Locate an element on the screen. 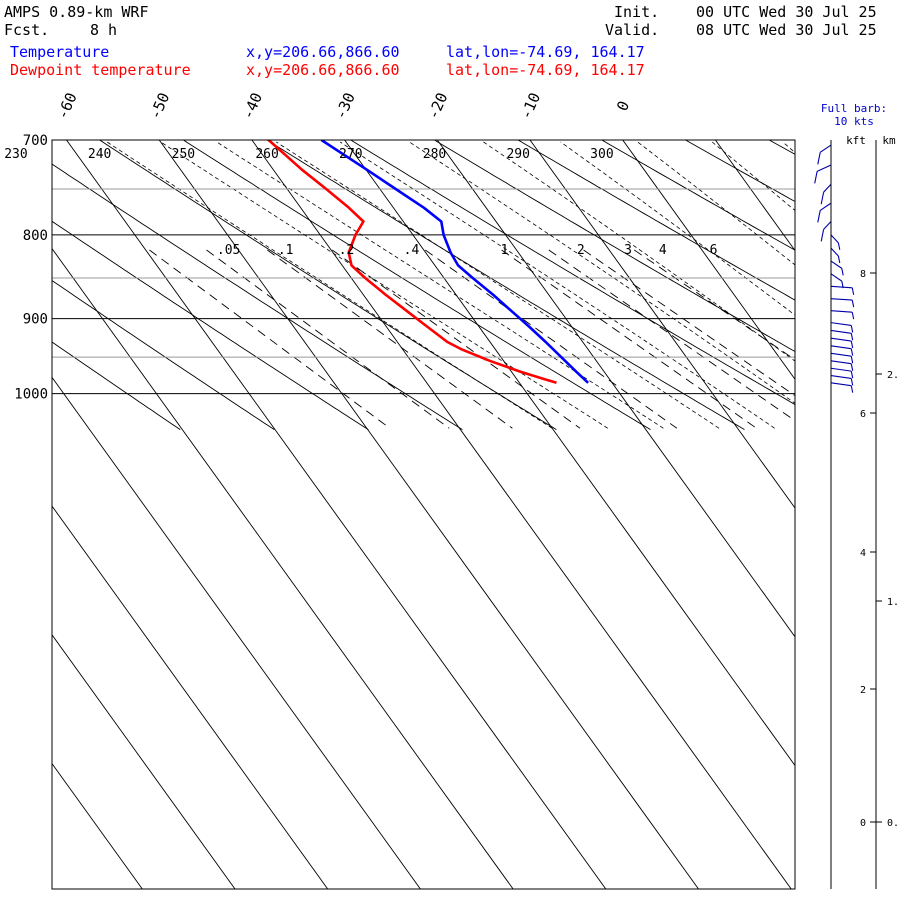 The width and height of the screenshot is (900, 900). forecast-value: 8 h is located at coordinates (104, 30).